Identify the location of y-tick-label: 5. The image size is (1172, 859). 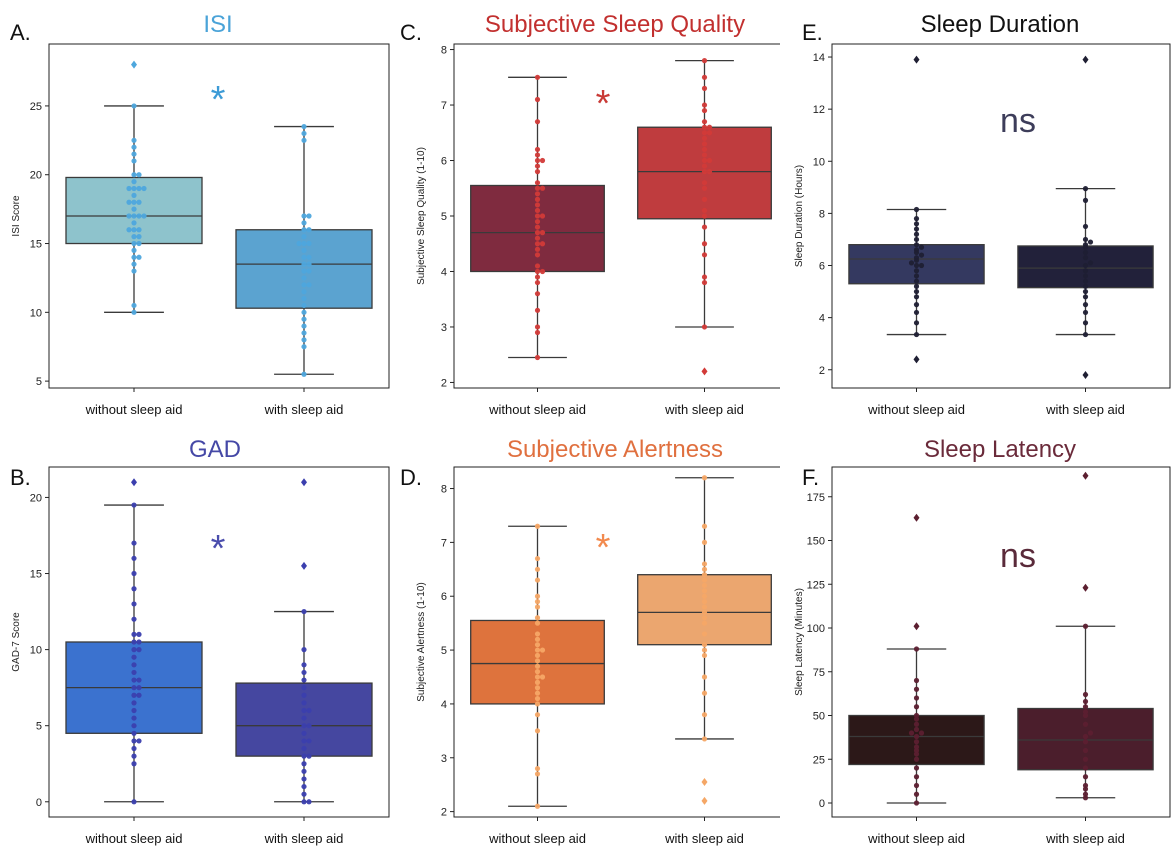
(444, 651).